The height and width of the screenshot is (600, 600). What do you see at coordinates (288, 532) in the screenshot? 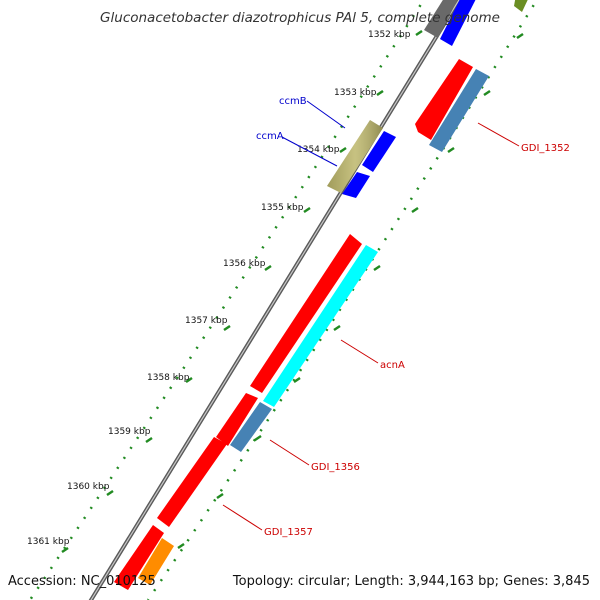
I see `gene-label-GDI_1357: GDI_1357` at bounding box center [288, 532].